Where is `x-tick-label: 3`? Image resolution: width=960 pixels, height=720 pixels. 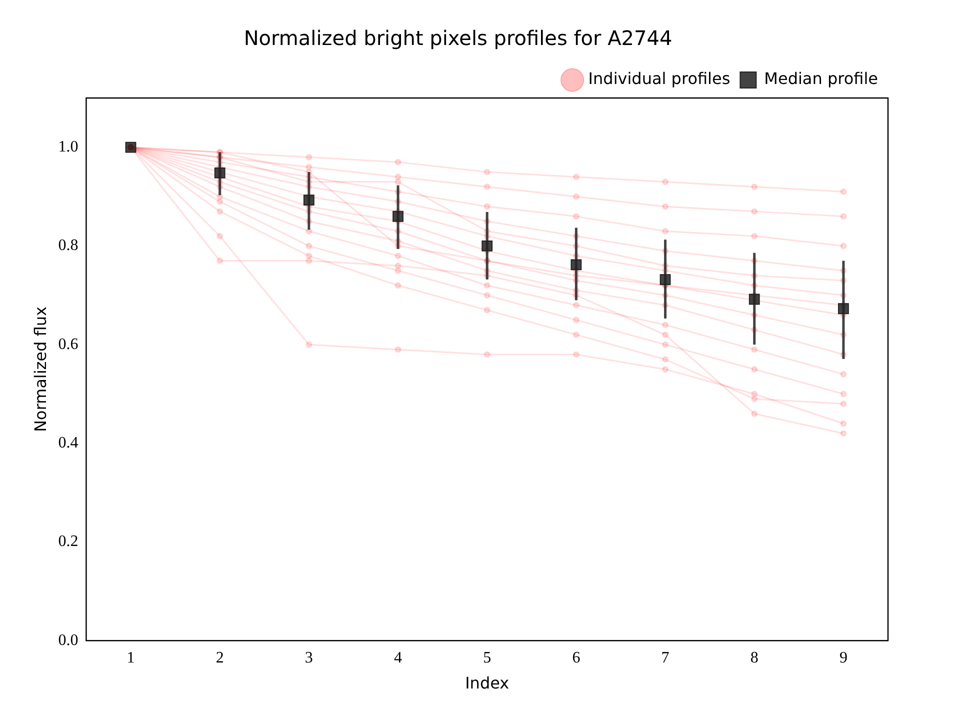 x-tick-label: 3 is located at coordinates (308, 657).